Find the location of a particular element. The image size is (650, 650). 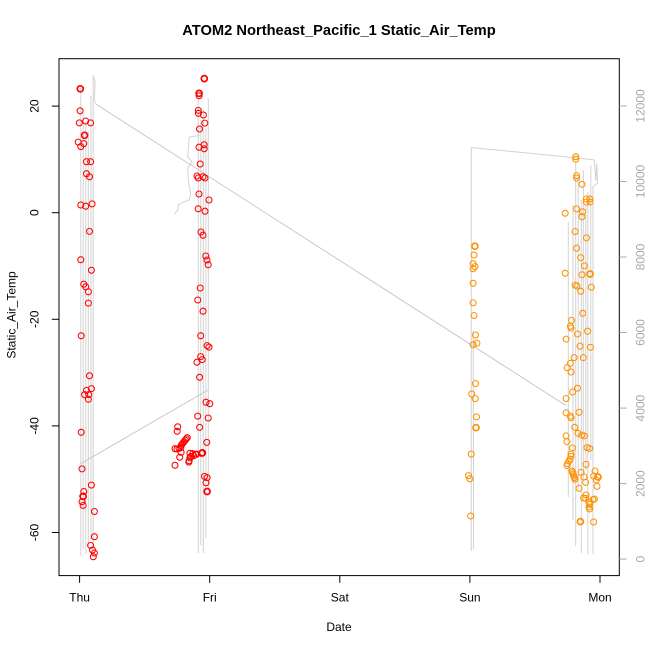

svg-text: -20 is located at coordinates (35, 319).